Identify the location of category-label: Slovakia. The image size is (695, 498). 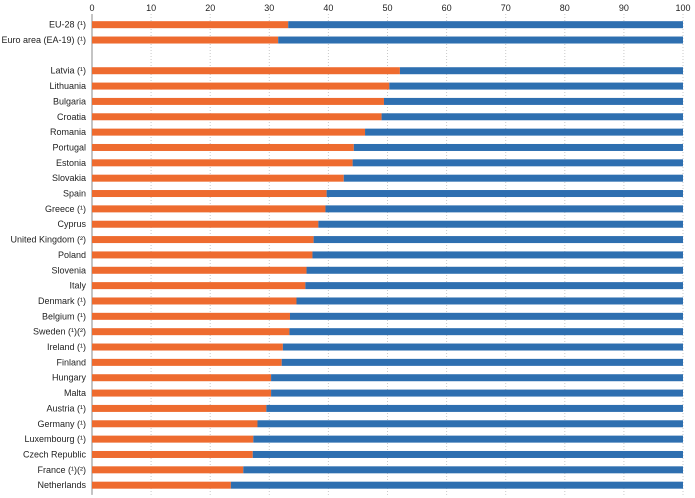
(69, 178).